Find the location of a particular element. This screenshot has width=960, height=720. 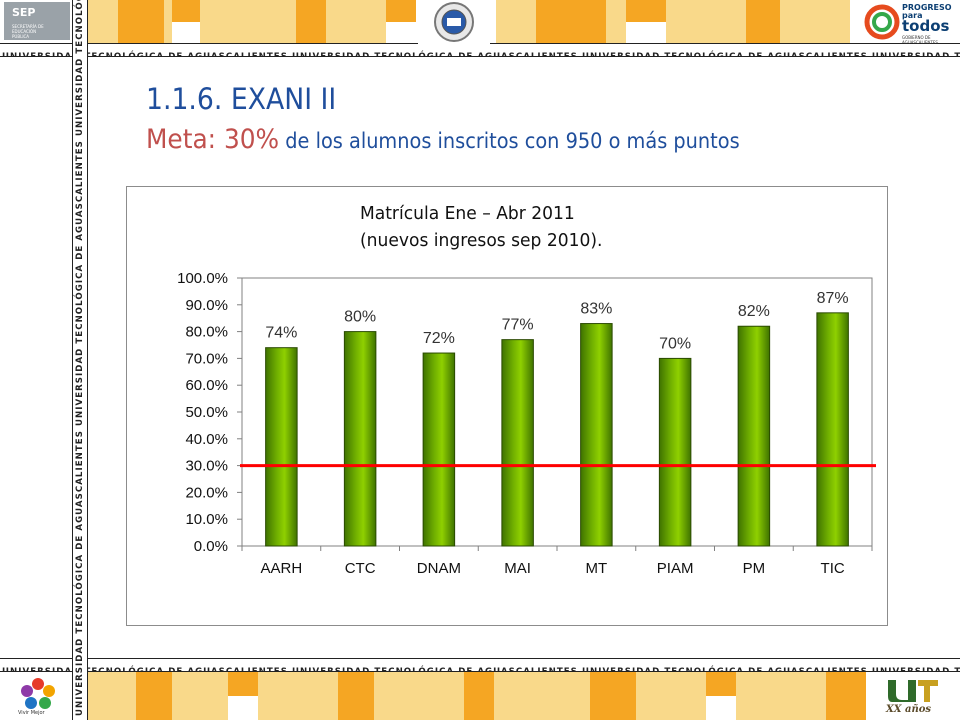

value-label-mai: 77% is located at coordinates (518, 325).